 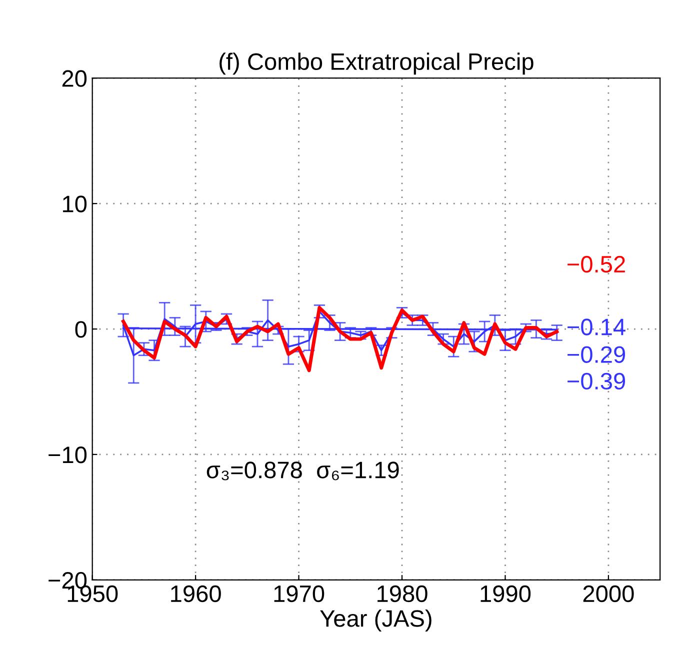 I want to click on y-tick-label: 0, so click(x=81, y=329).